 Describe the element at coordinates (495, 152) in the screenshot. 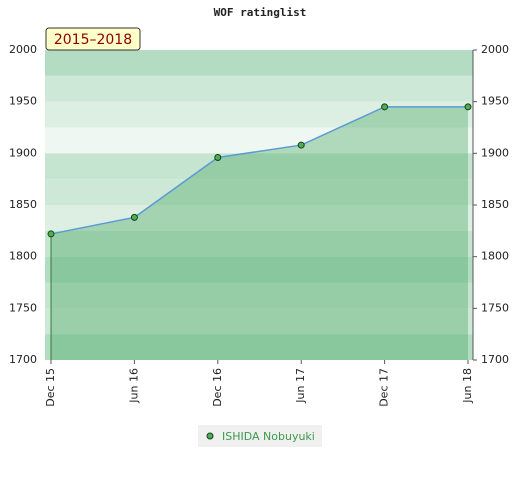

I see `y2-tick-label: 1900` at that location.